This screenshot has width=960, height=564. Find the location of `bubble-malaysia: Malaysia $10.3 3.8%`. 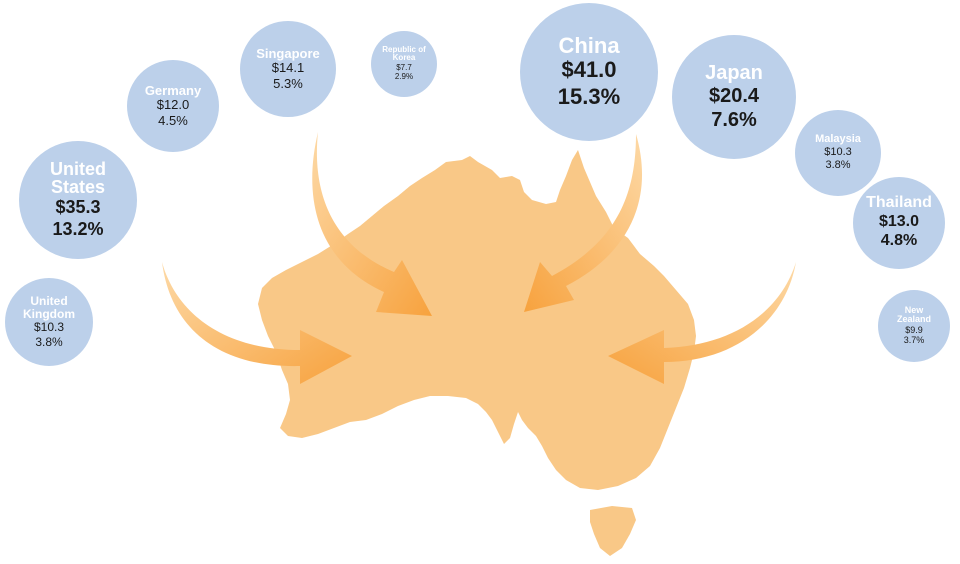

bubble-malaysia: Malaysia $10.3 3.8% is located at coordinates (838, 153).